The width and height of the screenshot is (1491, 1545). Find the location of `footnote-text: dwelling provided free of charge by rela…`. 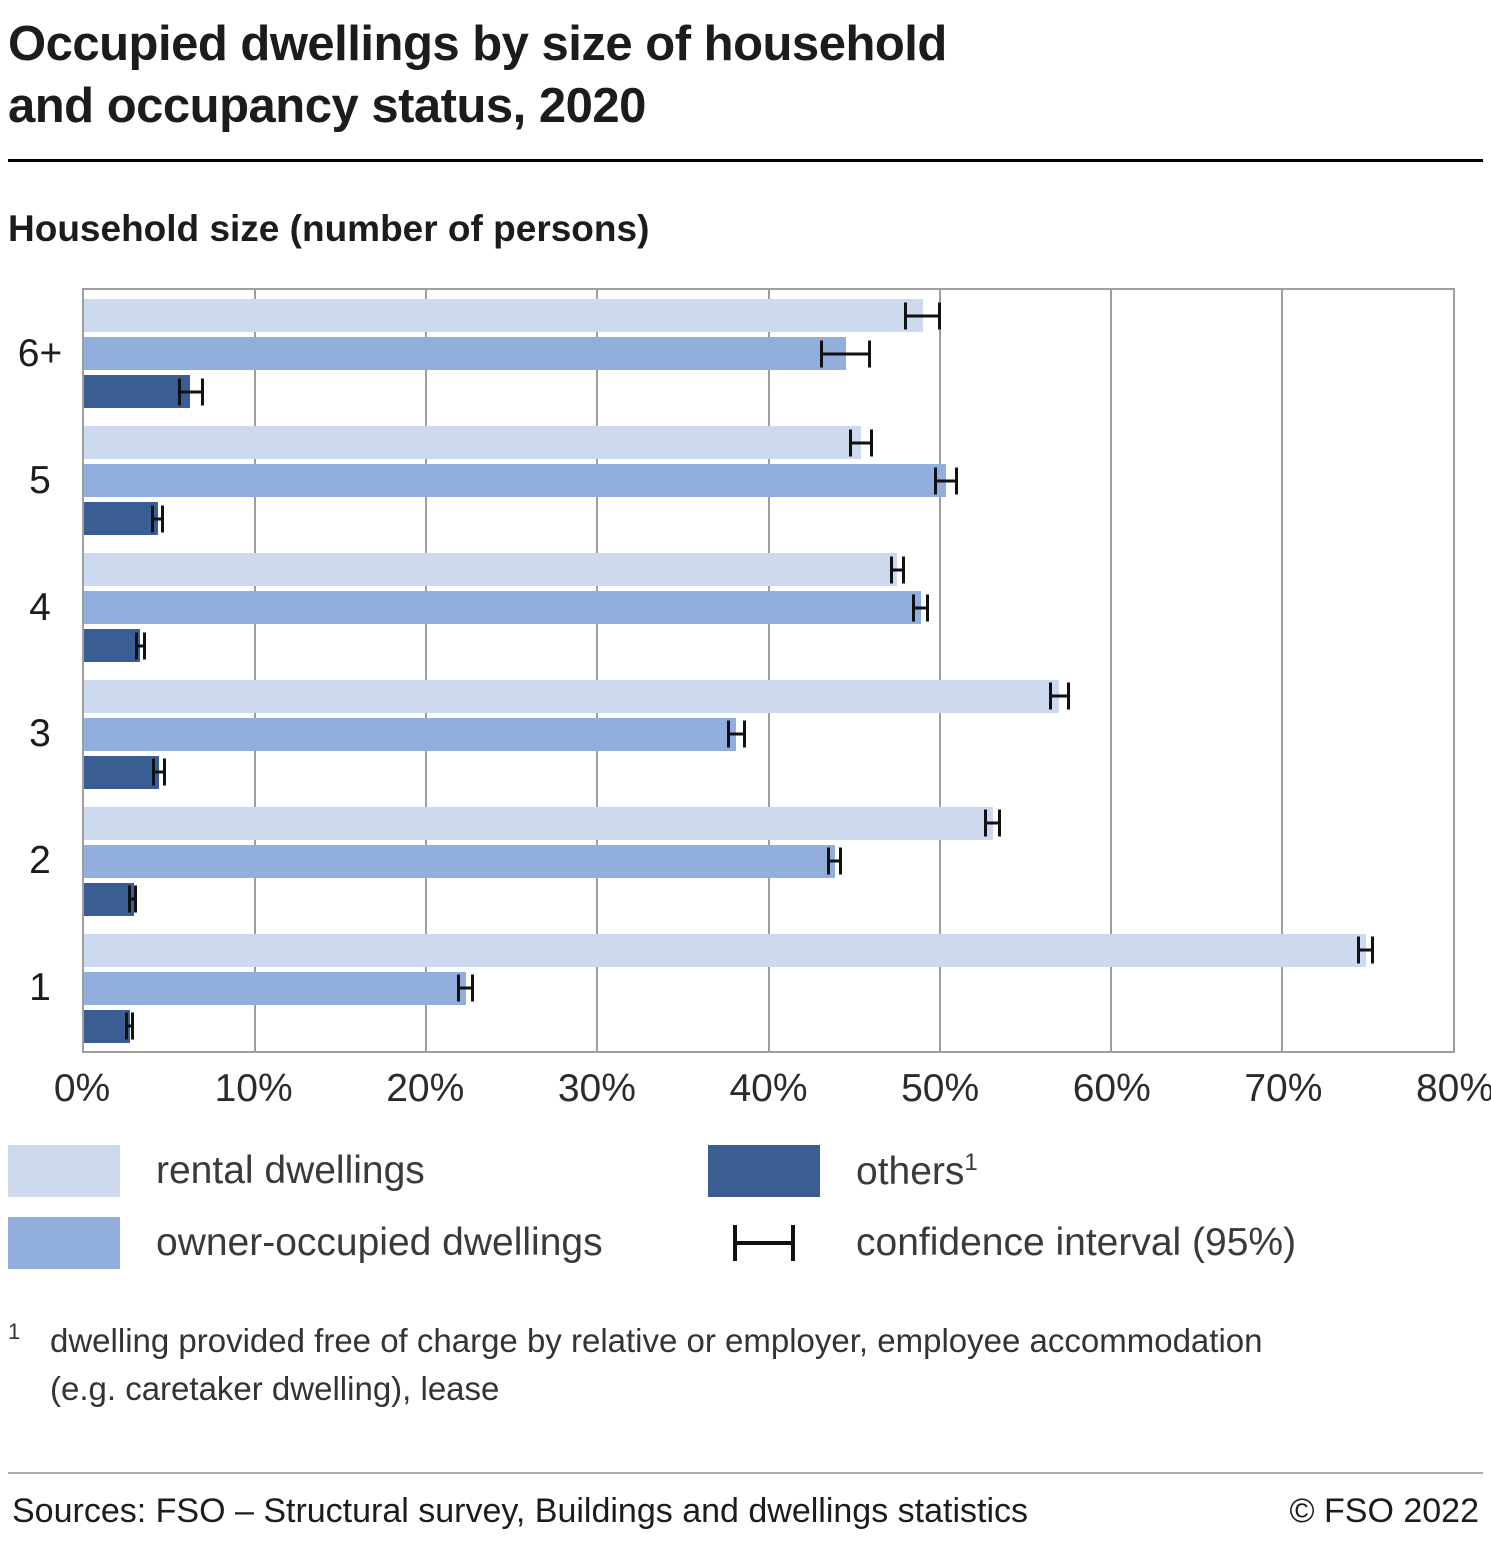

footnote-text: dwelling provided free of charge by rela… is located at coordinates (656, 1365).